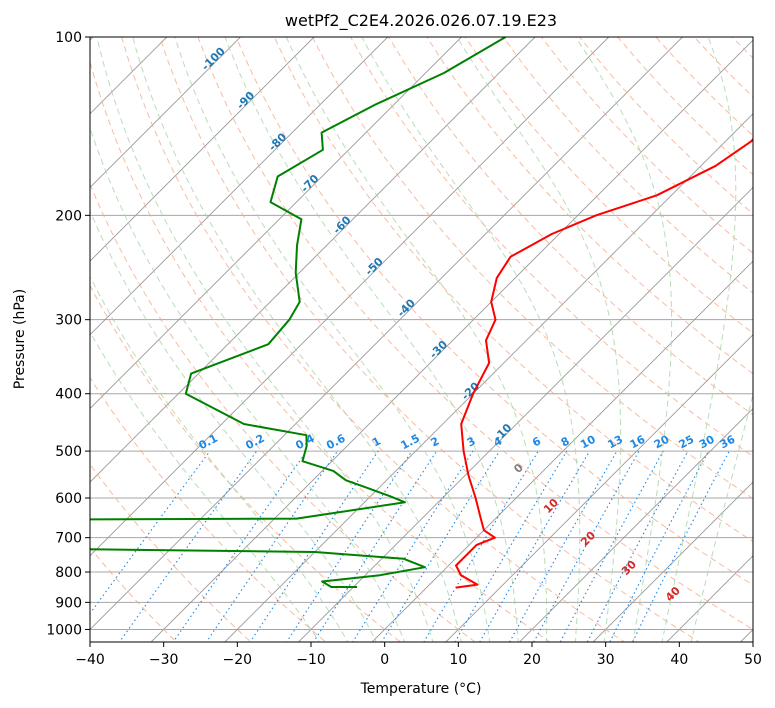 Image resolution: width=775 pixels, height=708 pixels. I want to click on x-tick-label: −40, so click(90, 660).